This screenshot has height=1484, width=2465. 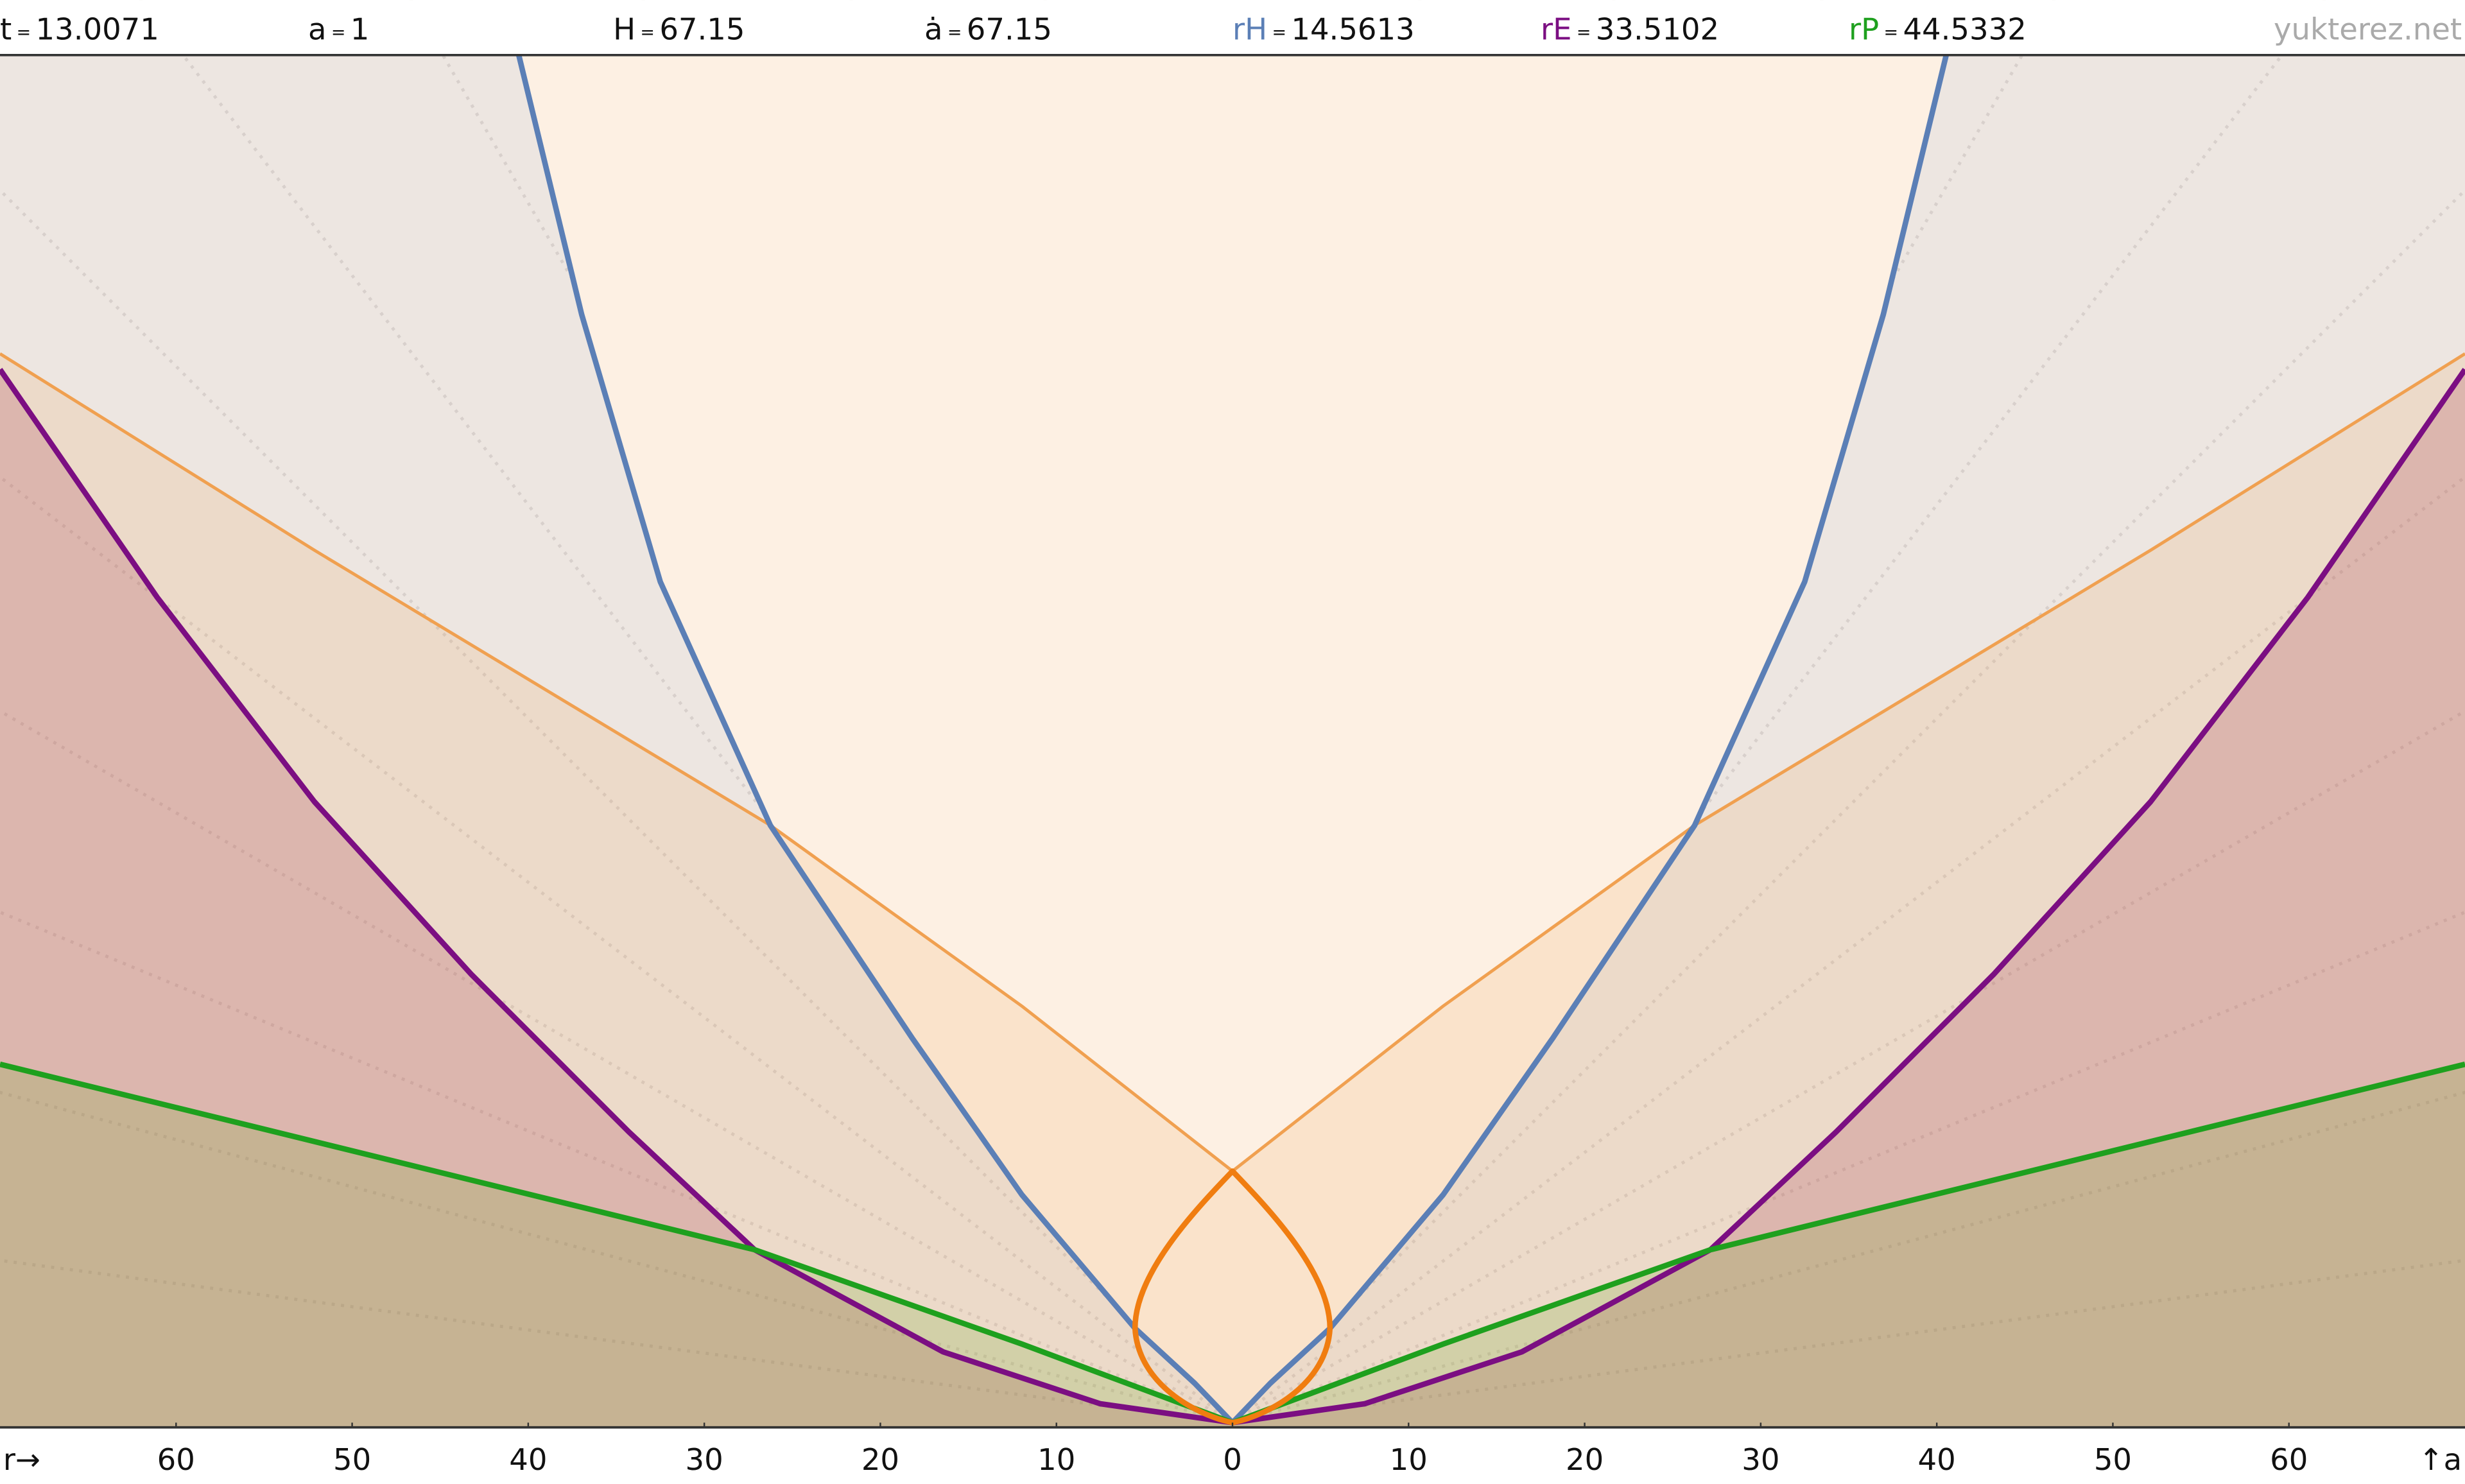 I want to click on header-item: a = 1, so click(x=338, y=29).